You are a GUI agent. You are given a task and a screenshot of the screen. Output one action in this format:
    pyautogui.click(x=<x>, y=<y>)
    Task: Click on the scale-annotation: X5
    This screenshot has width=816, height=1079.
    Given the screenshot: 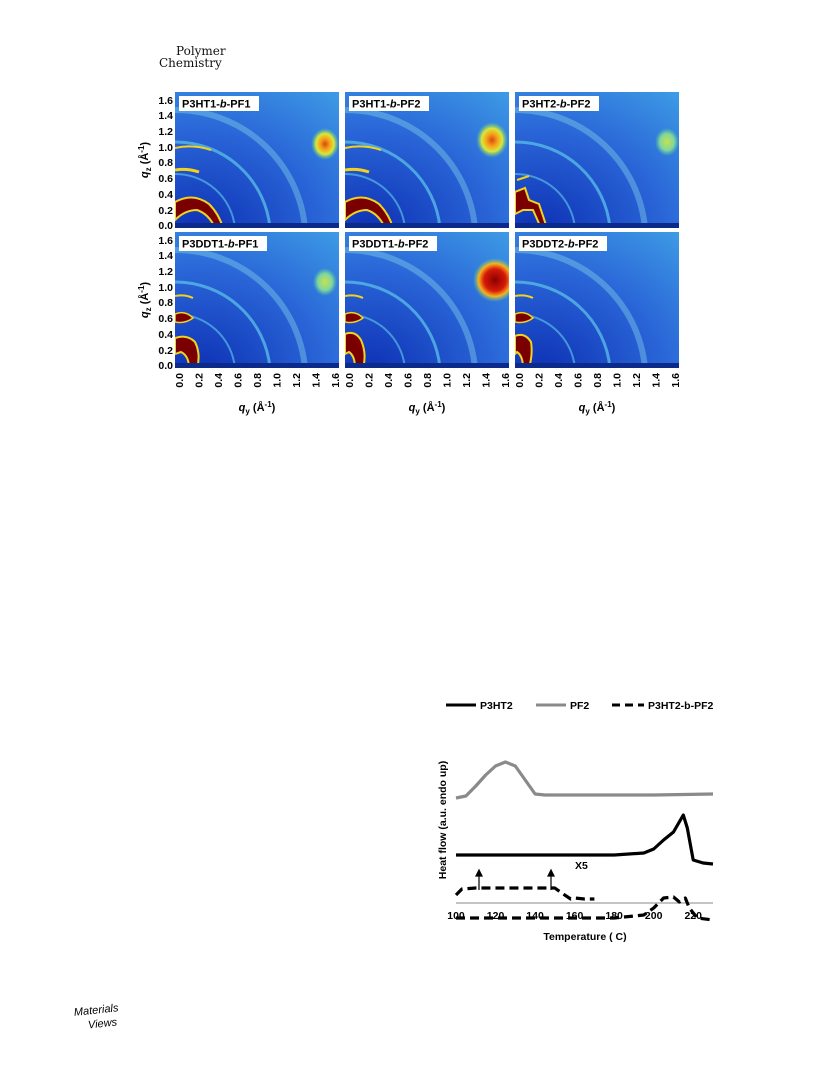 What is the action you would take?
    pyautogui.click(x=581, y=866)
    